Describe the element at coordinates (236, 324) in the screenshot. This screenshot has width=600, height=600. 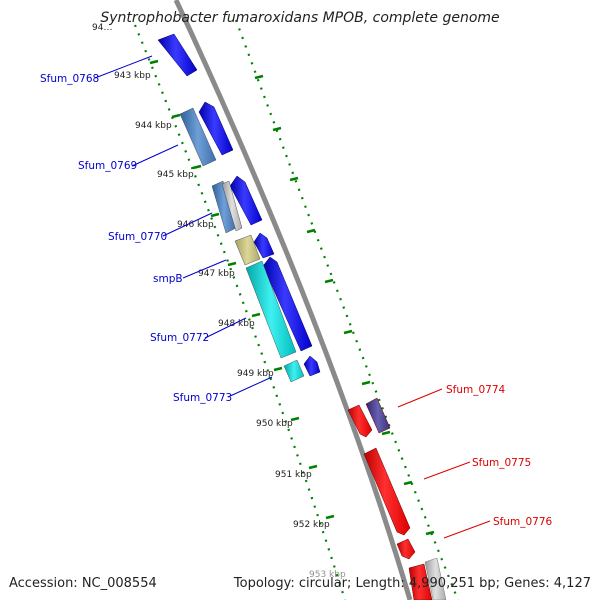
I see `kbp-label: 948 kbp` at that location.